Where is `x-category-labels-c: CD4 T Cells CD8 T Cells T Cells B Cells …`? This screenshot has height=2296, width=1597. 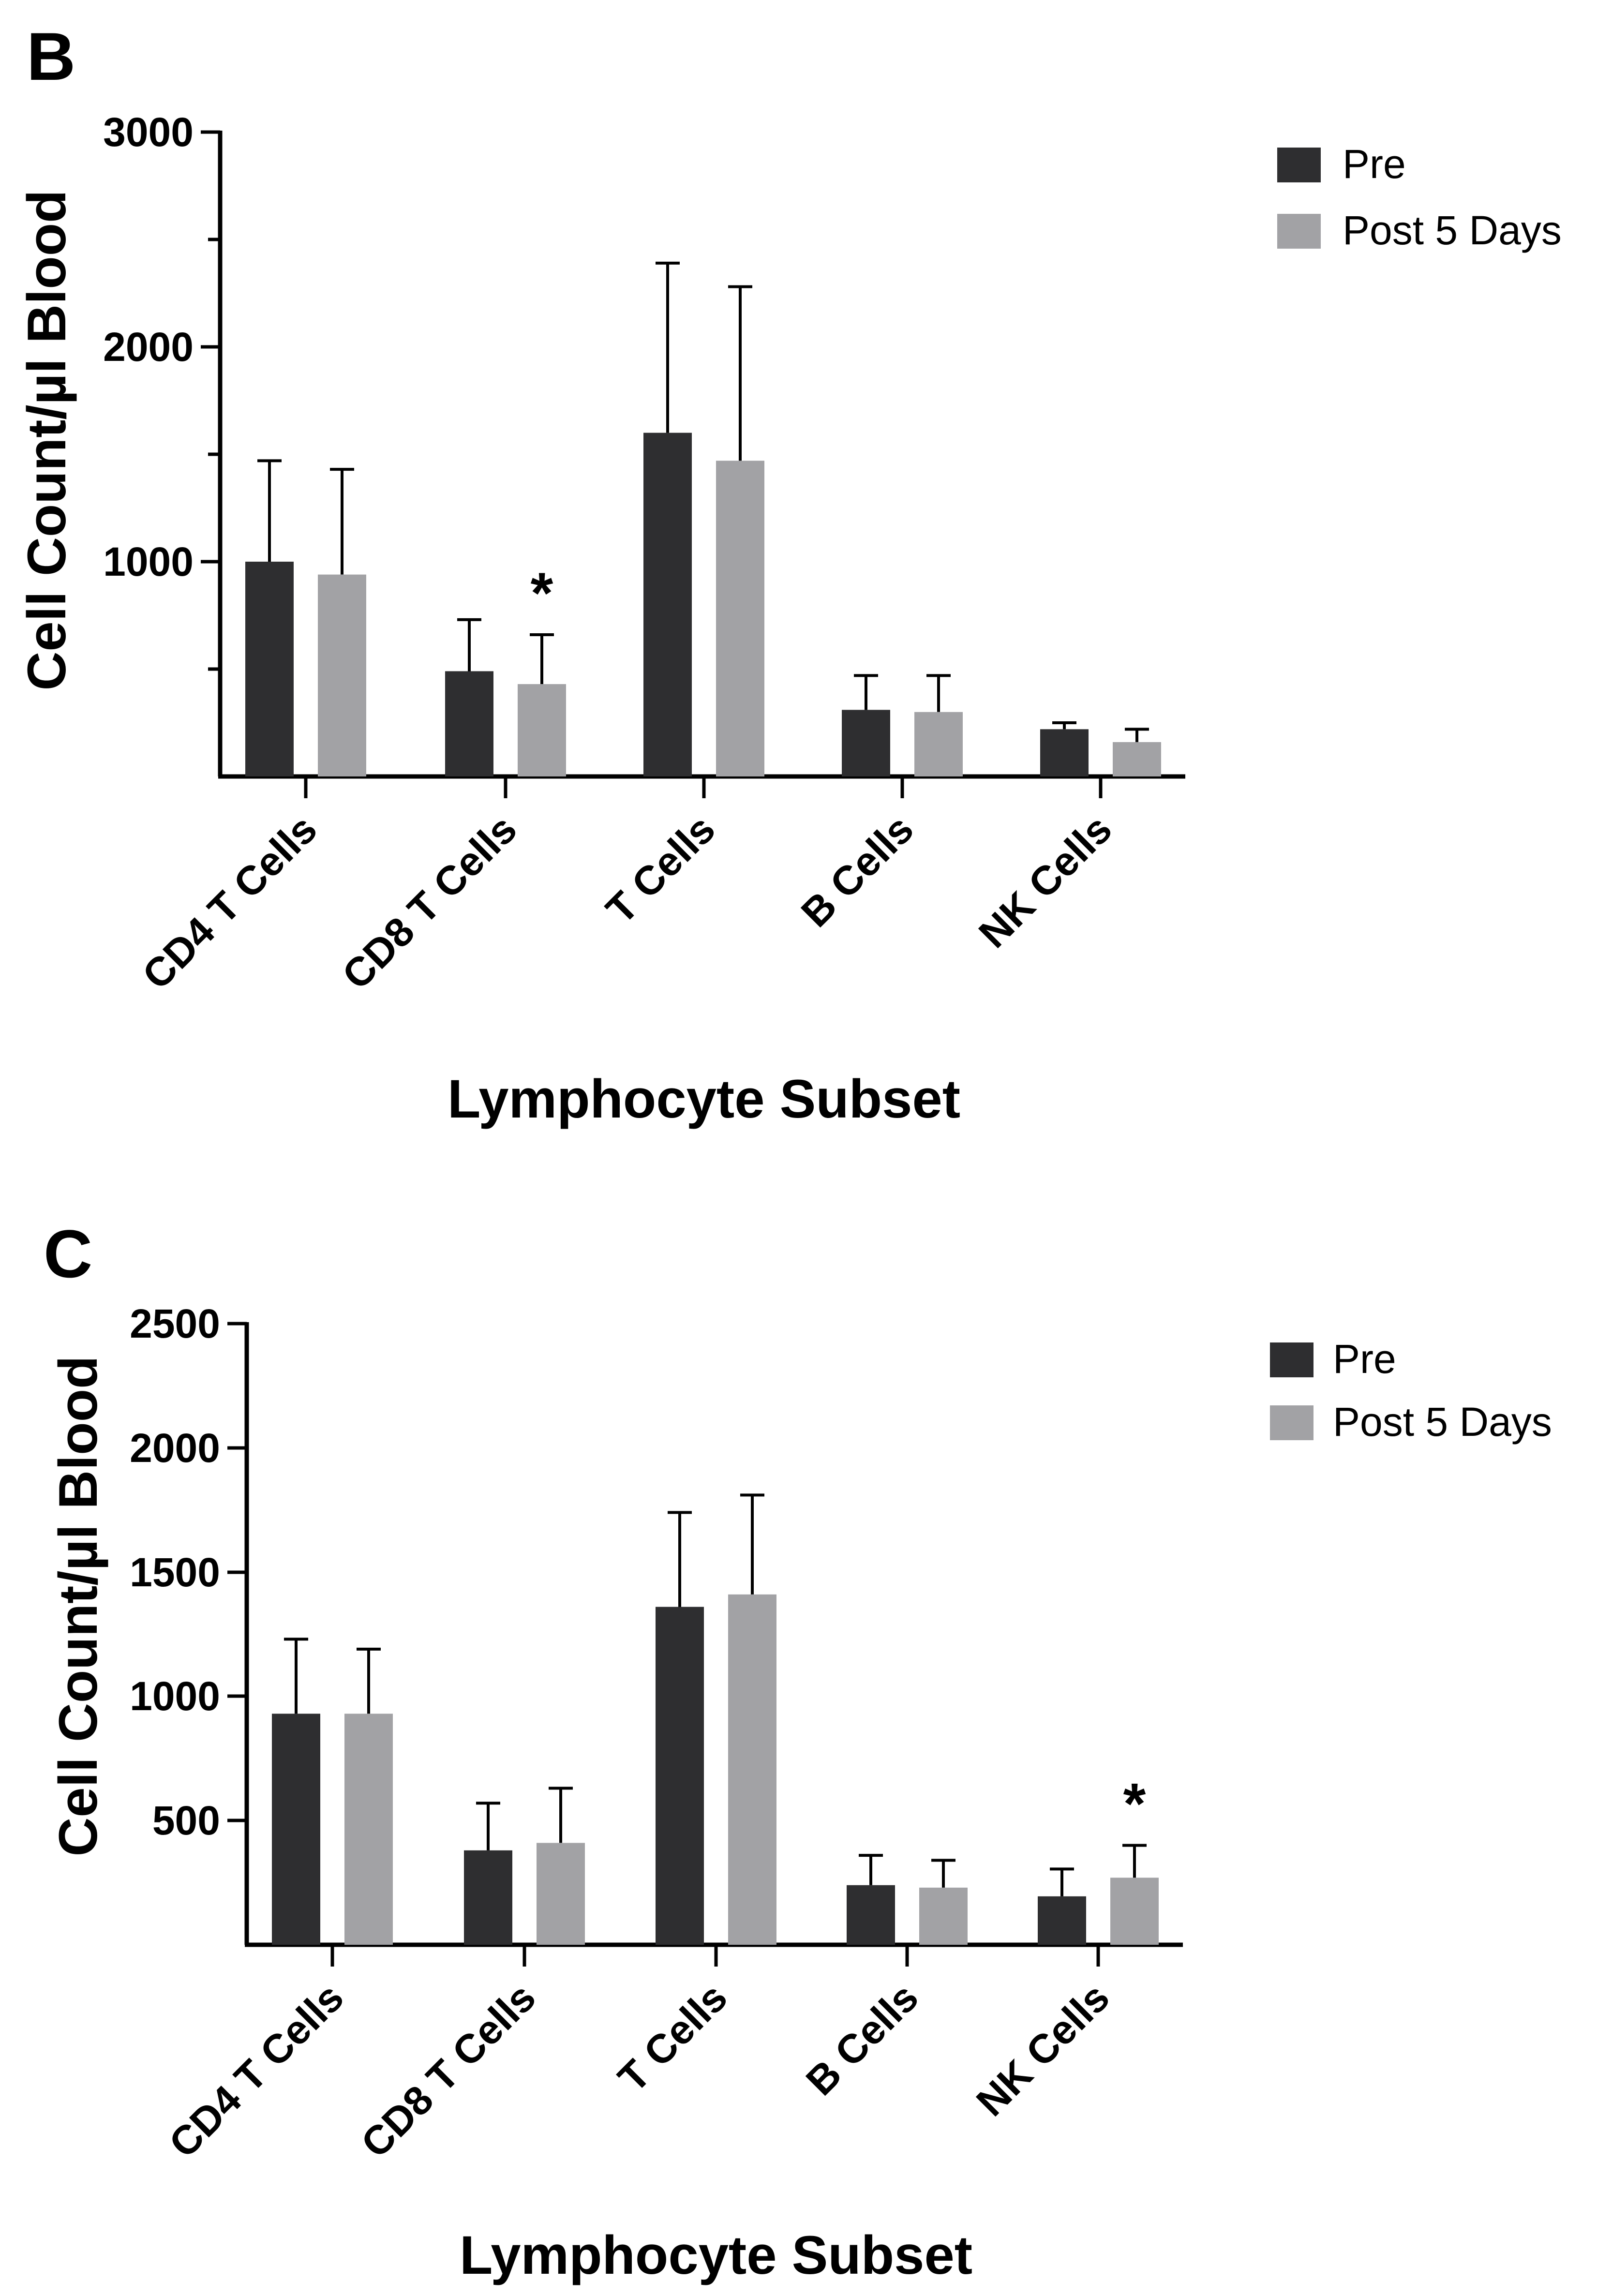 x-category-labels-c: CD4 T Cells CD8 T Cells T Cells B Cells … is located at coordinates (639, 2070).